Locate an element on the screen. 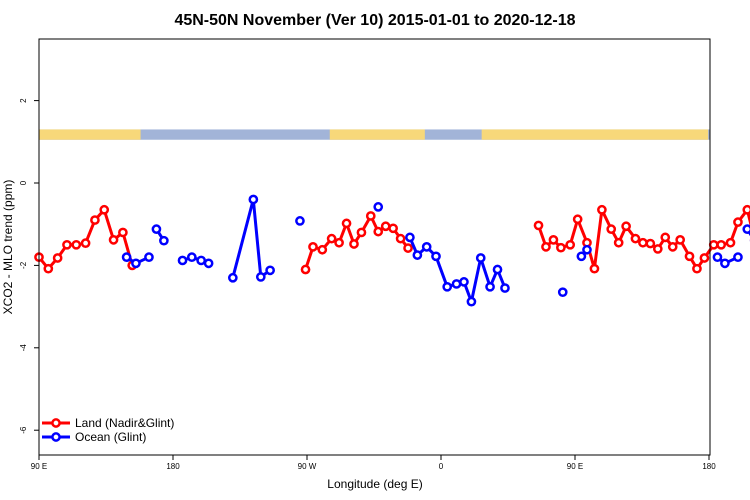 This screenshot has width=750, height=500. y-tick-label: 2 is located at coordinates (23, 100).